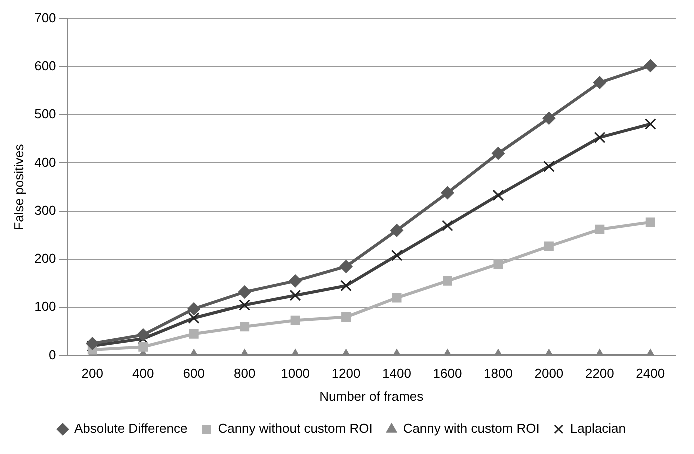 The image size is (694, 454). What do you see at coordinates (397, 374) in the screenshot?
I see `x-tick-label: 1400` at bounding box center [397, 374].